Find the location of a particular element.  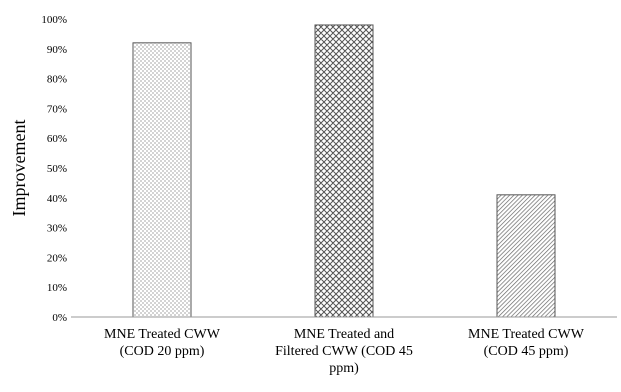

x-tick-label-line: ppm) is located at coordinates (344, 368).